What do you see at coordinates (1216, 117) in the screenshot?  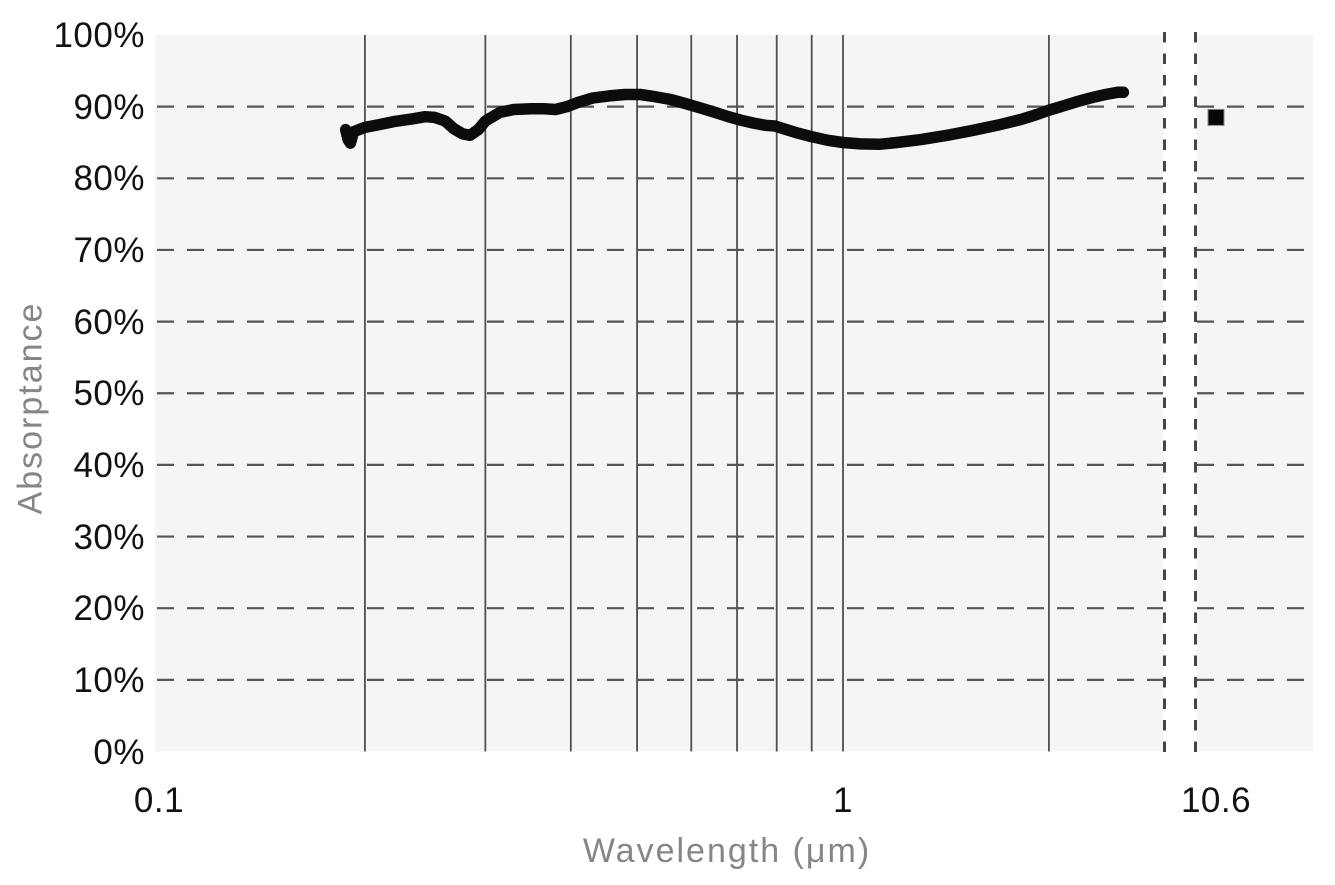 I see `data-point-10-6um` at bounding box center [1216, 117].